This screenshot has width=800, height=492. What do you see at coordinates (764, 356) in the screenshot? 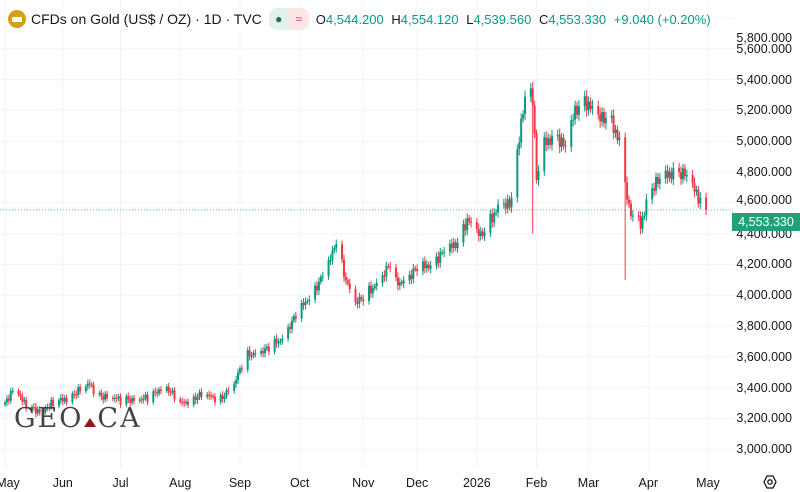
I see `y-tick-label: 3,600.000` at bounding box center [764, 356].